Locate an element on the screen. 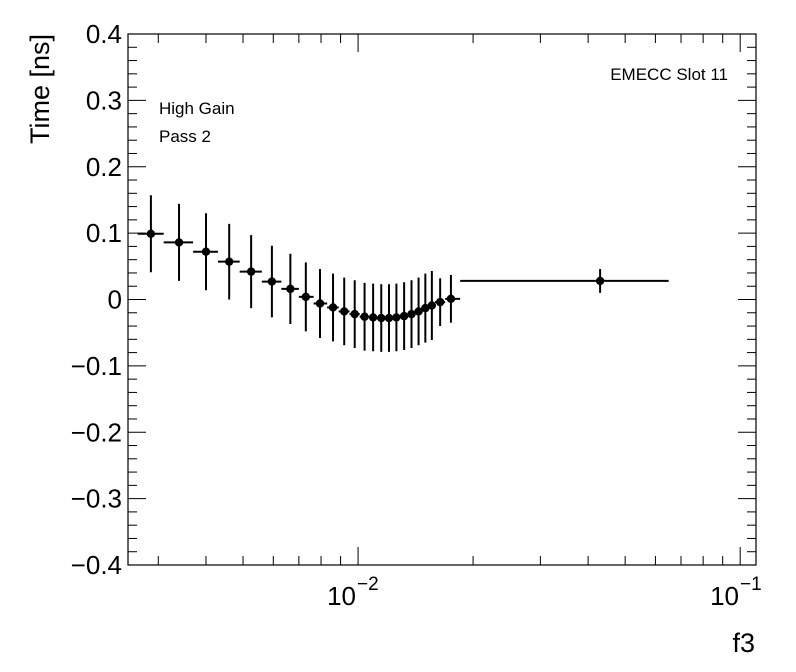  annotation-pass: Pass 2 is located at coordinates (185, 136).